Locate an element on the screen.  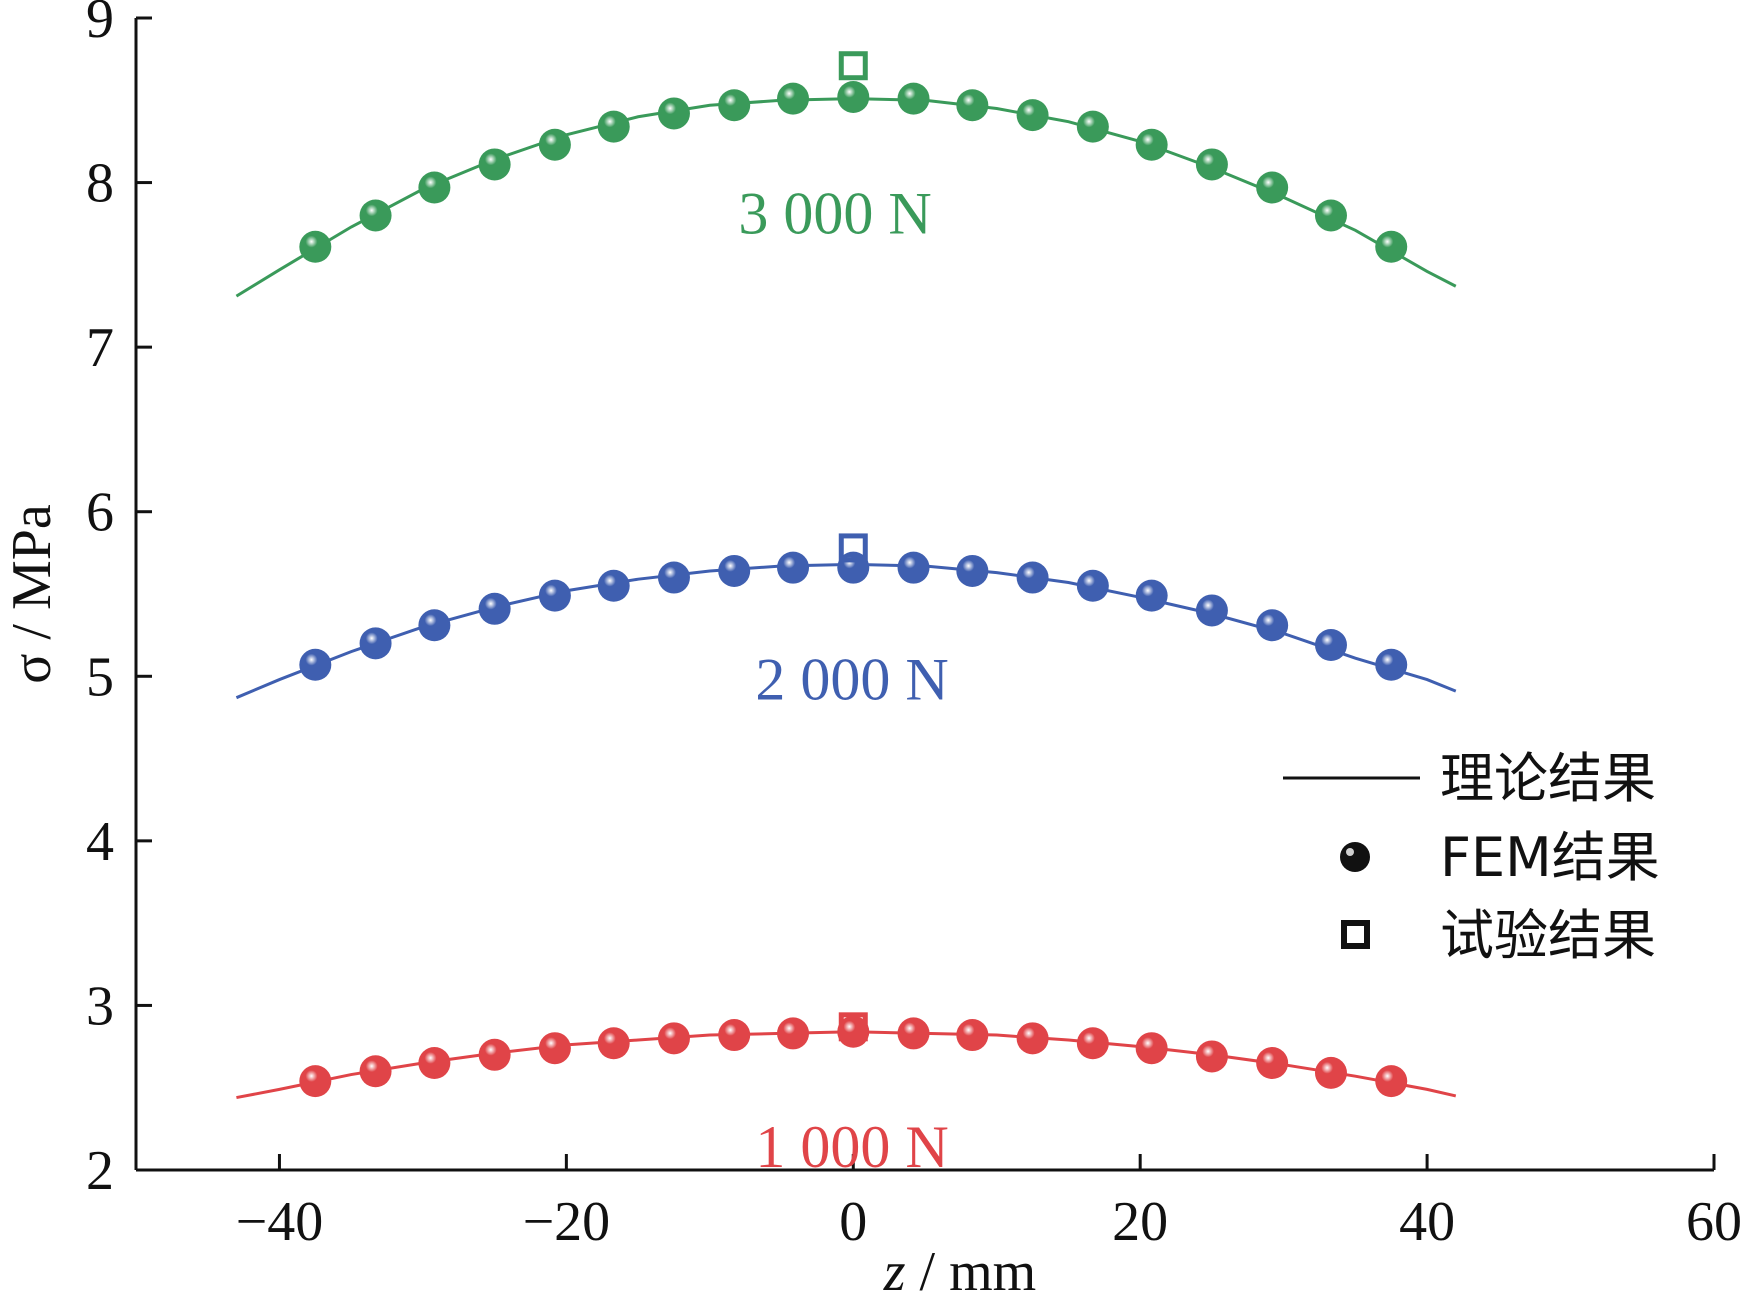
series-label: 3 000 N is located at coordinates (834, 214).